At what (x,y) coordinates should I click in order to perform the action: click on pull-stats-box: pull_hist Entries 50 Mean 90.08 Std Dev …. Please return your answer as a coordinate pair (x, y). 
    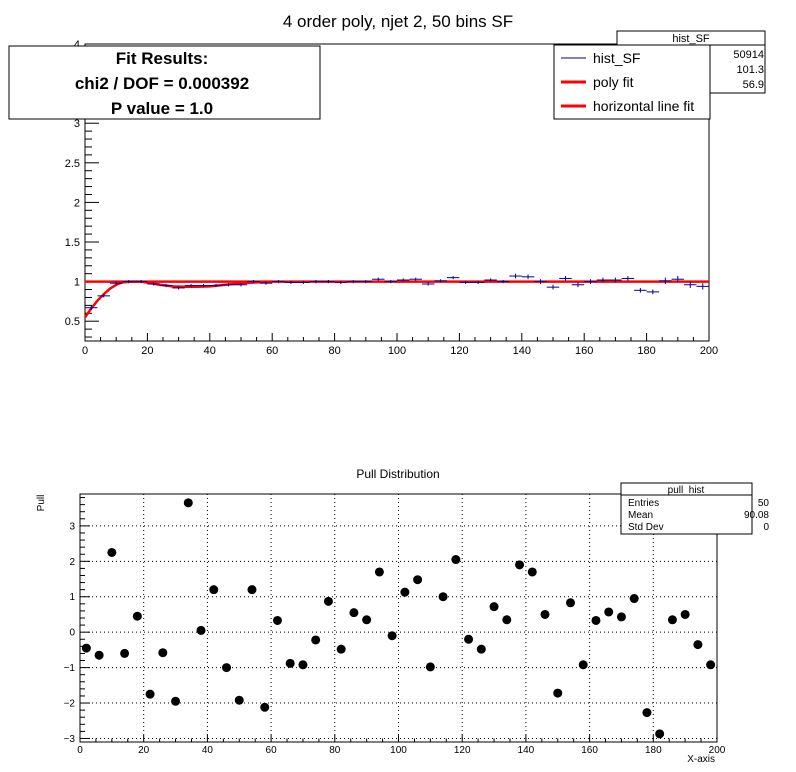
    Looking at the image, I should click on (695, 508).